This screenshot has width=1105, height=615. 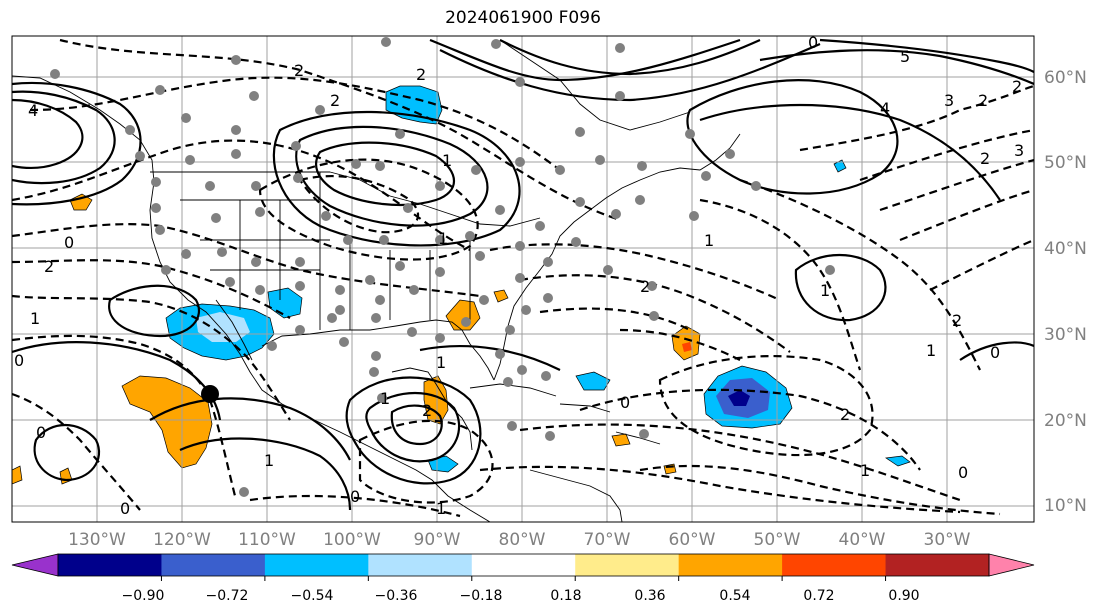 What do you see at coordinates (1065, 335) in the screenshot?
I see `lat-label: 30°N` at bounding box center [1065, 335].